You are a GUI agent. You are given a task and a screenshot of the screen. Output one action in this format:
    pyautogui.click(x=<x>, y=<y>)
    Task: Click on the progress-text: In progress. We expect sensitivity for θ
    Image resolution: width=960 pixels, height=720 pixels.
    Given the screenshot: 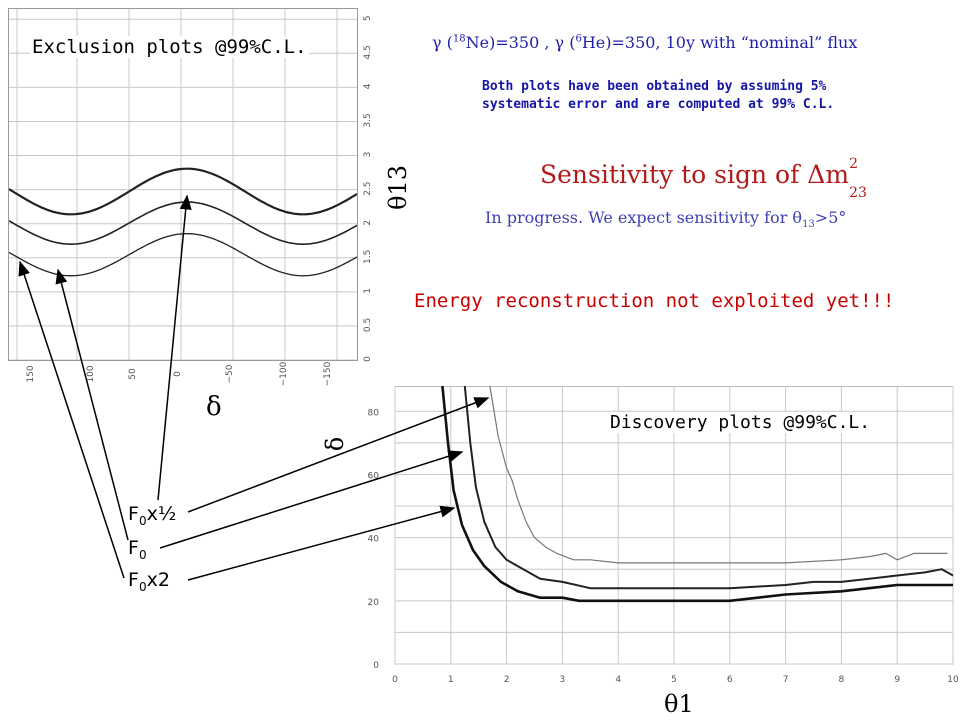 What is the action you would take?
    pyautogui.click(x=644, y=217)
    